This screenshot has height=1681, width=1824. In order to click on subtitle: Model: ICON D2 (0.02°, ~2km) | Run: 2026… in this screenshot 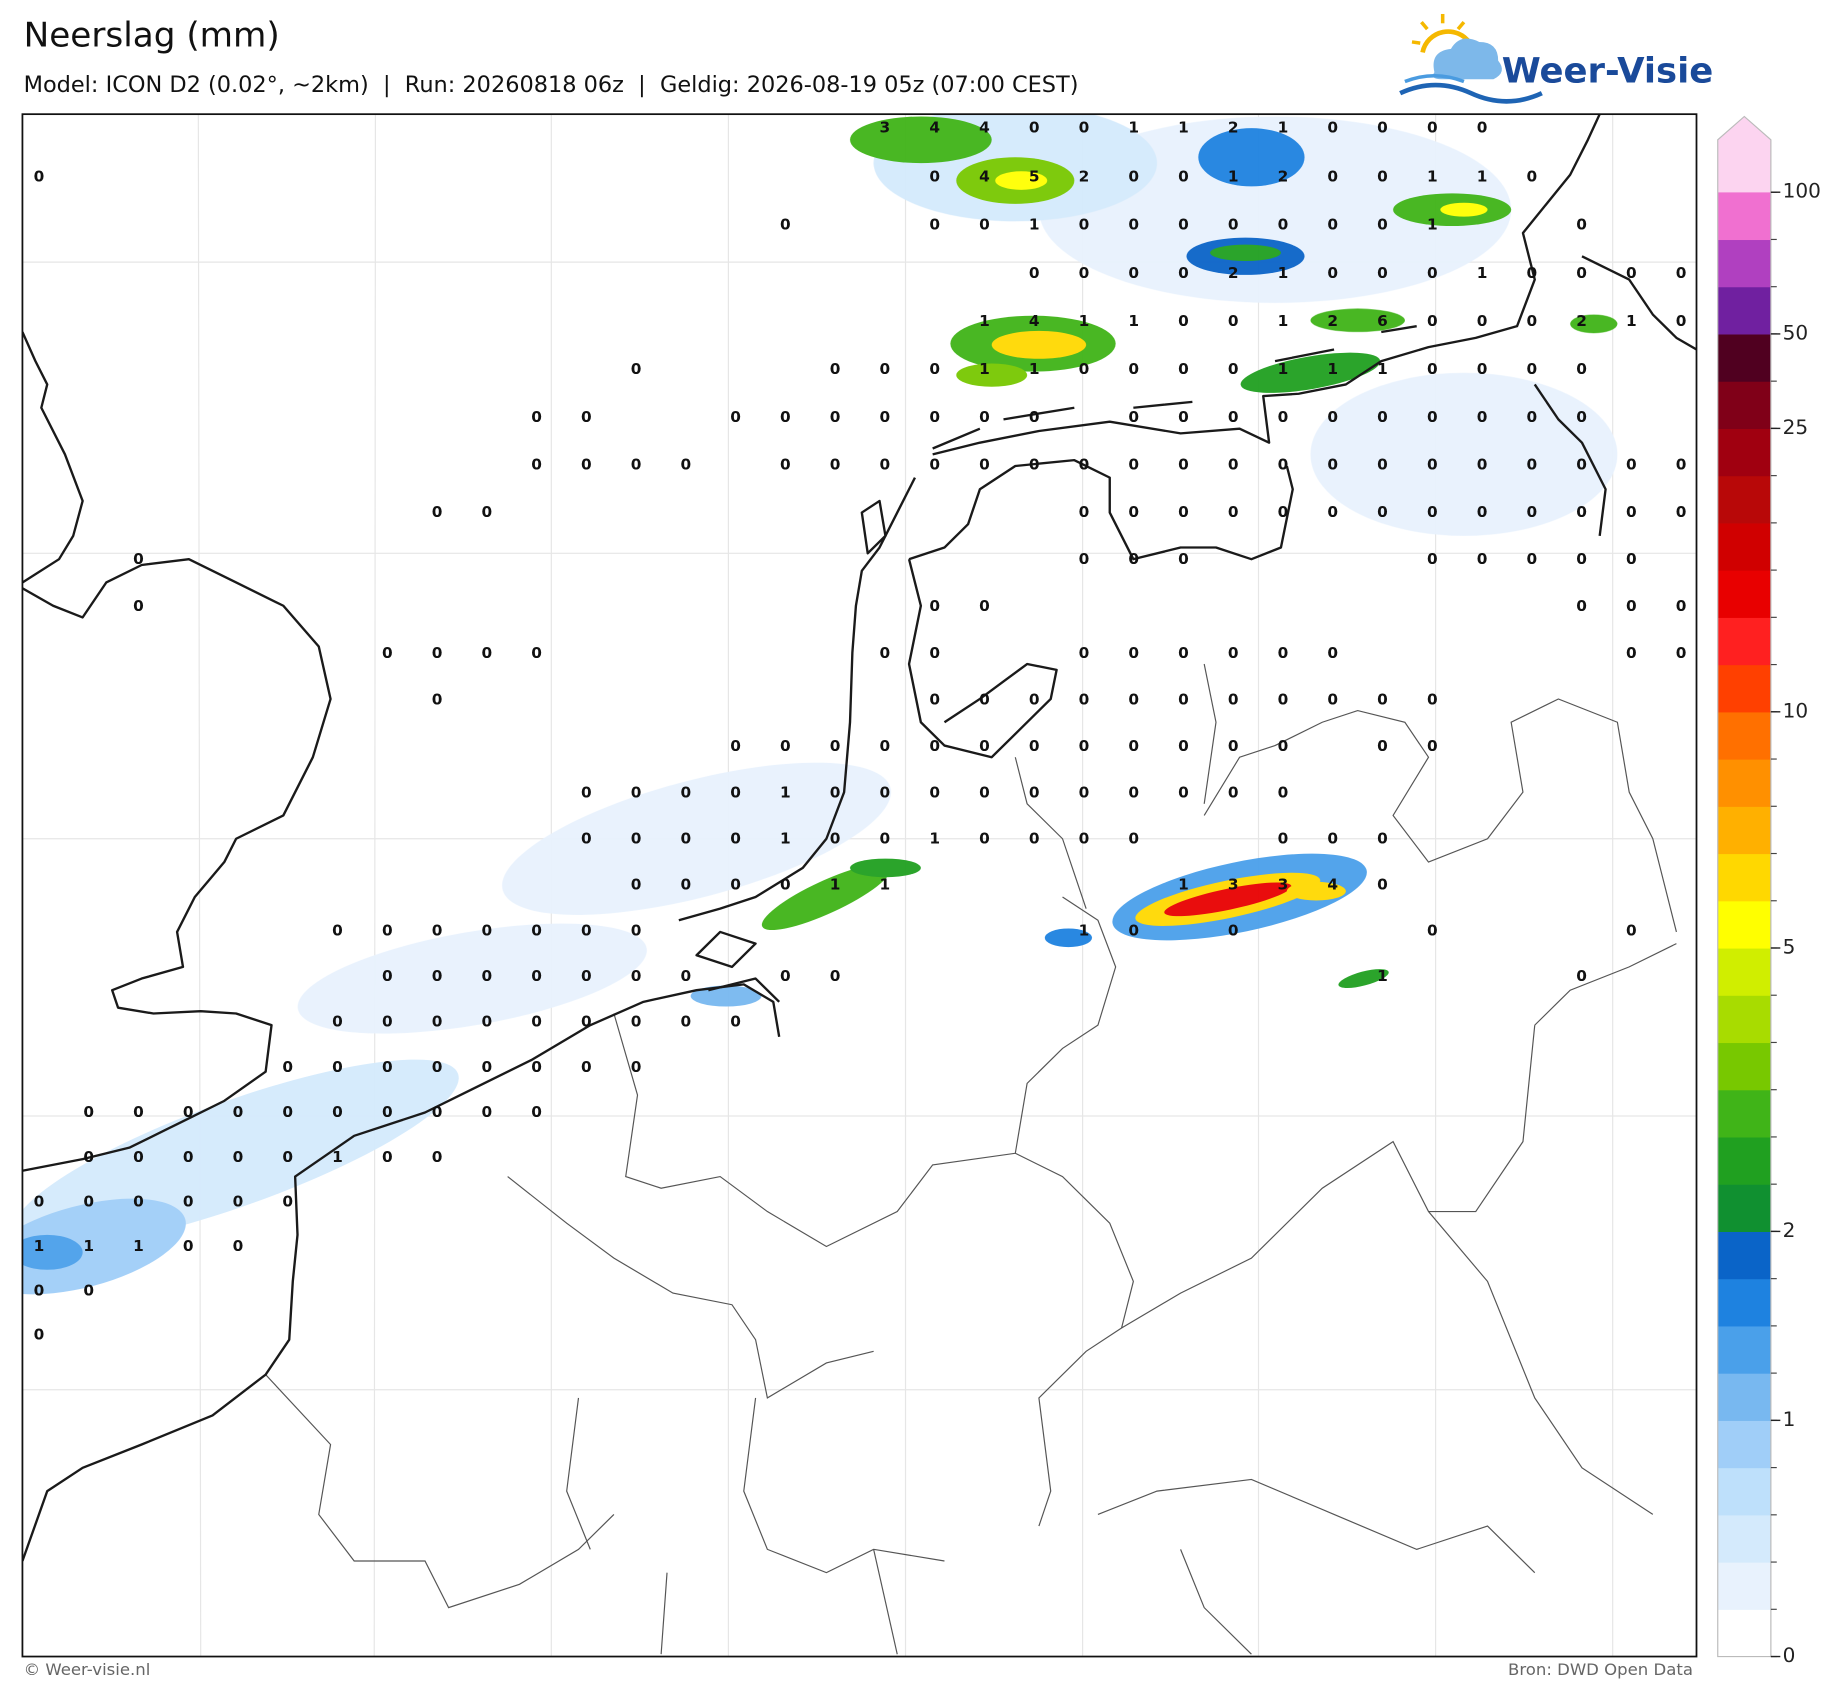, I will do `click(551, 85)`.